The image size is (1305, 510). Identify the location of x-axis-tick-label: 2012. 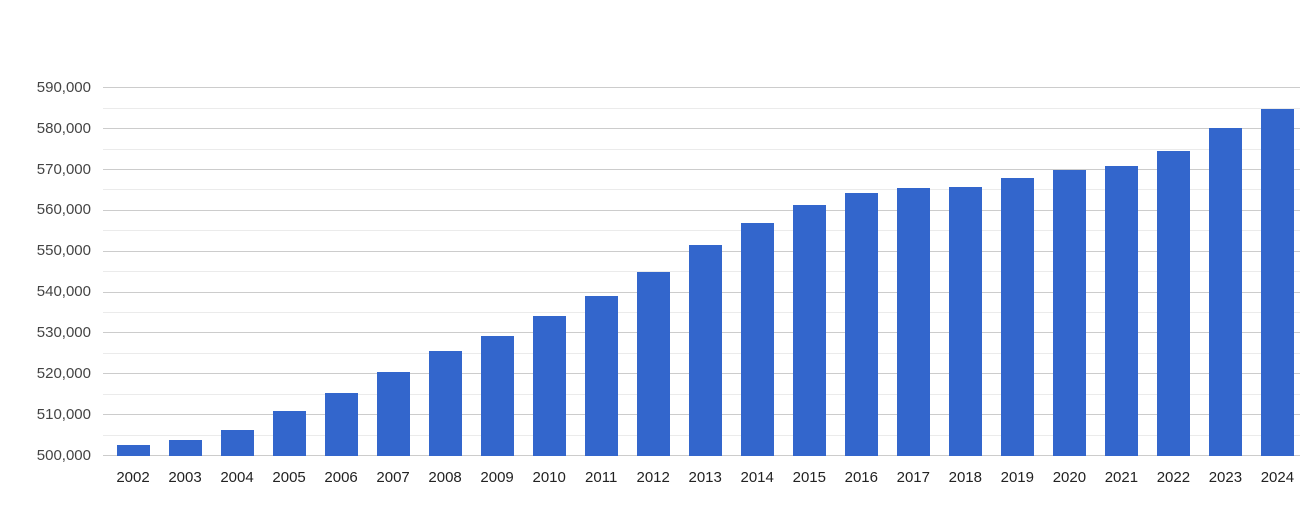
(653, 477).